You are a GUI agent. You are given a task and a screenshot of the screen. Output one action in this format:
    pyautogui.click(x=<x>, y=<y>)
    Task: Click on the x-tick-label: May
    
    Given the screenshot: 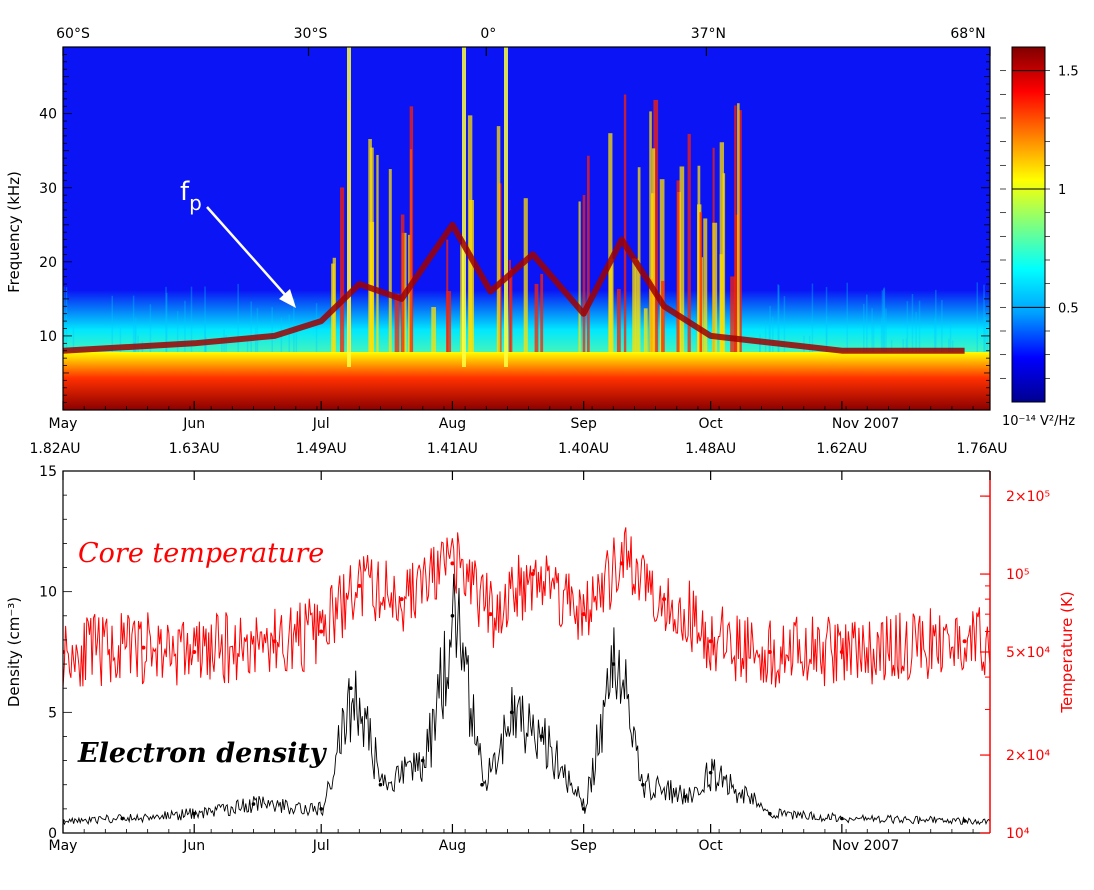 What is the action you would take?
    pyautogui.click(x=63, y=846)
    